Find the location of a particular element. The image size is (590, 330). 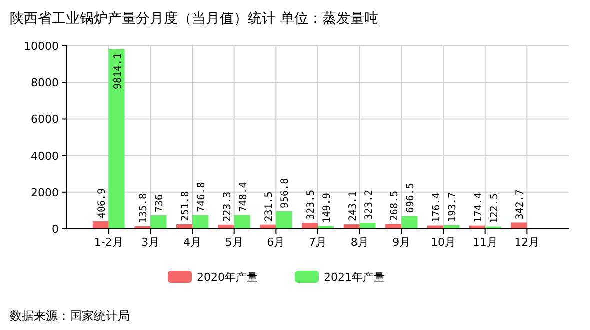

y-tick-label: 8000 is located at coordinates (45, 83).